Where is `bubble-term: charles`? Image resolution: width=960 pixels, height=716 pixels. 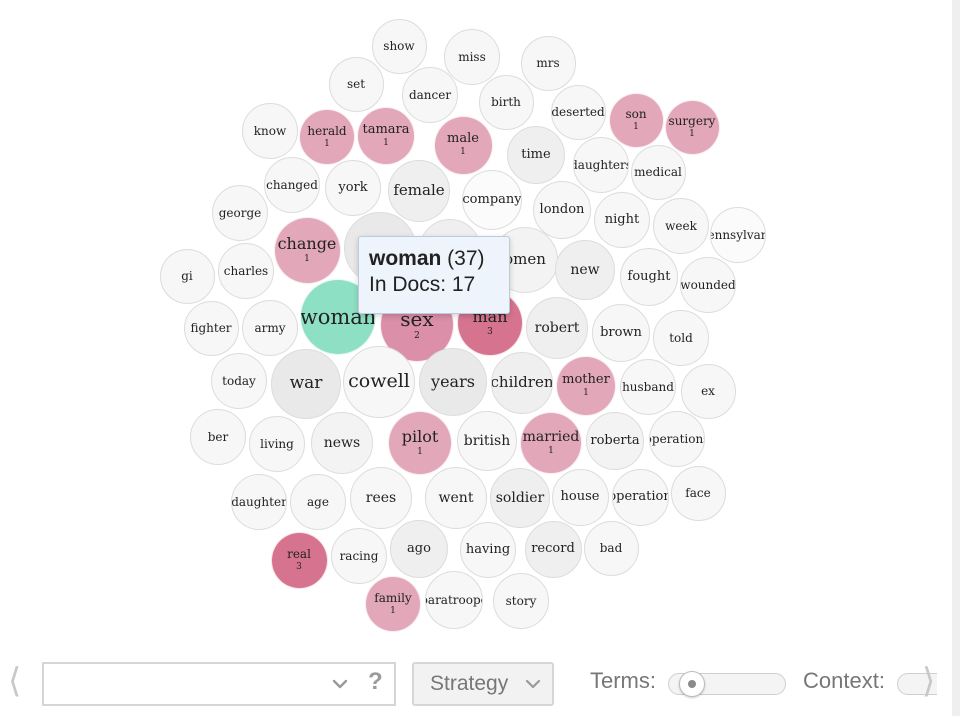
bubble-term: charles is located at coordinates (246, 270).